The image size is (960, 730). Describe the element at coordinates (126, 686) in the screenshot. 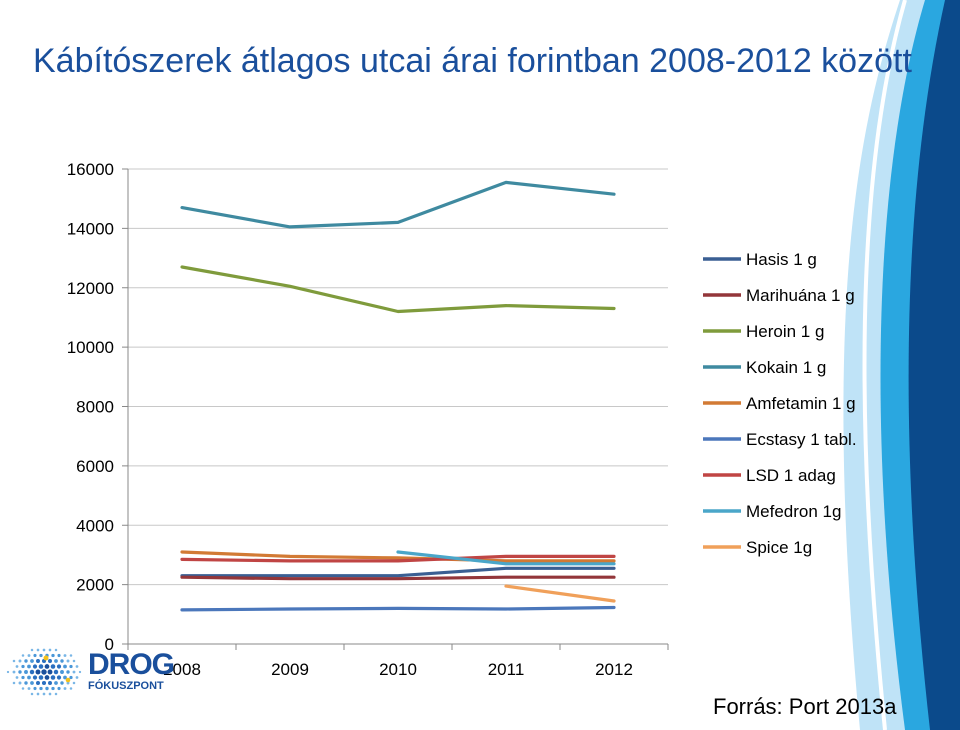

I see `logo-text-sub: FÓKUSZPONT` at that location.